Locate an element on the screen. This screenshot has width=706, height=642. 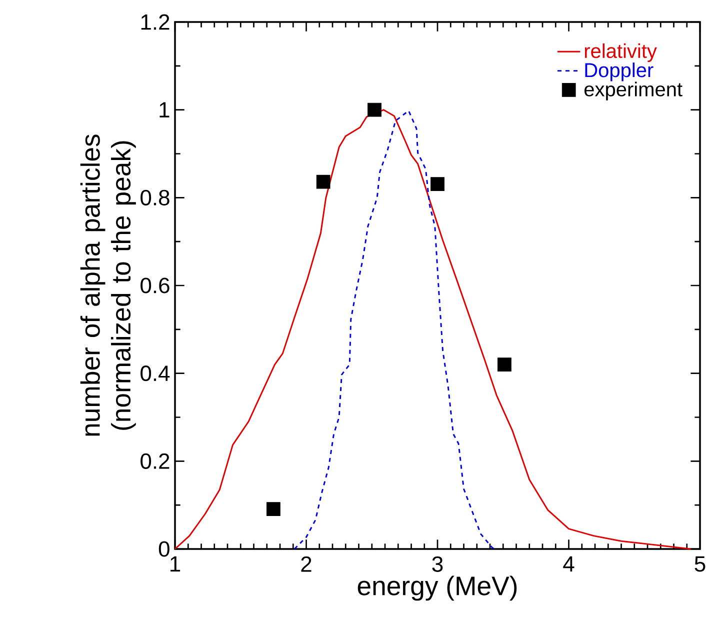
x-tick-label: 5 is located at coordinates (700, 564).